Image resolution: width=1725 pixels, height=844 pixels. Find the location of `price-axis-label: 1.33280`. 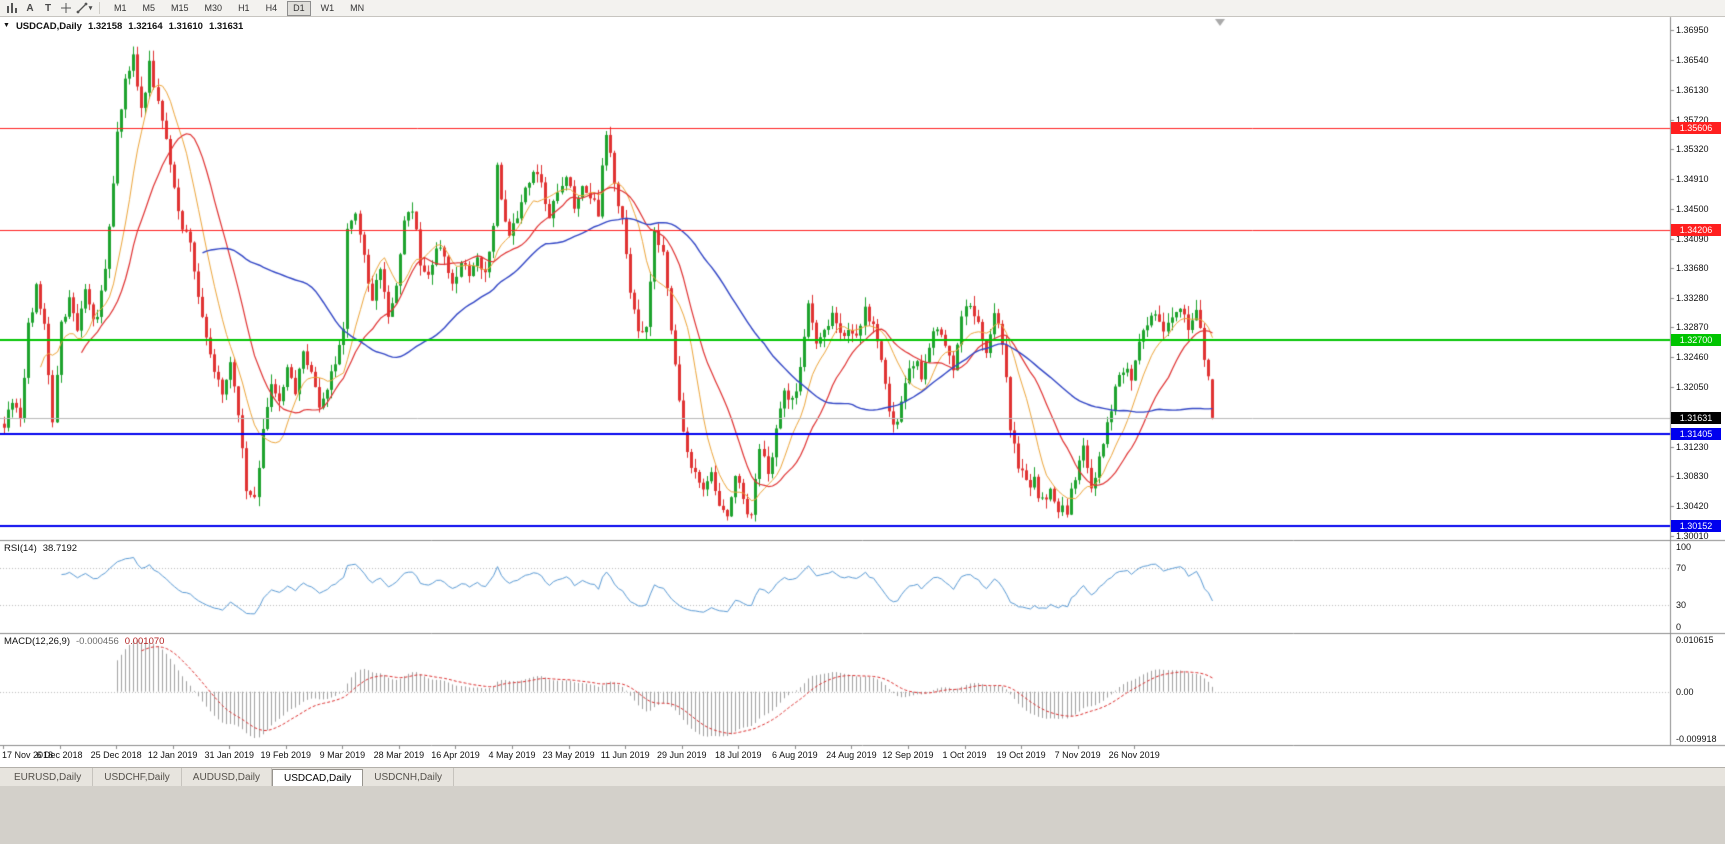

price-axis-label: 1.33280 is located at coordinates (1692, 297).